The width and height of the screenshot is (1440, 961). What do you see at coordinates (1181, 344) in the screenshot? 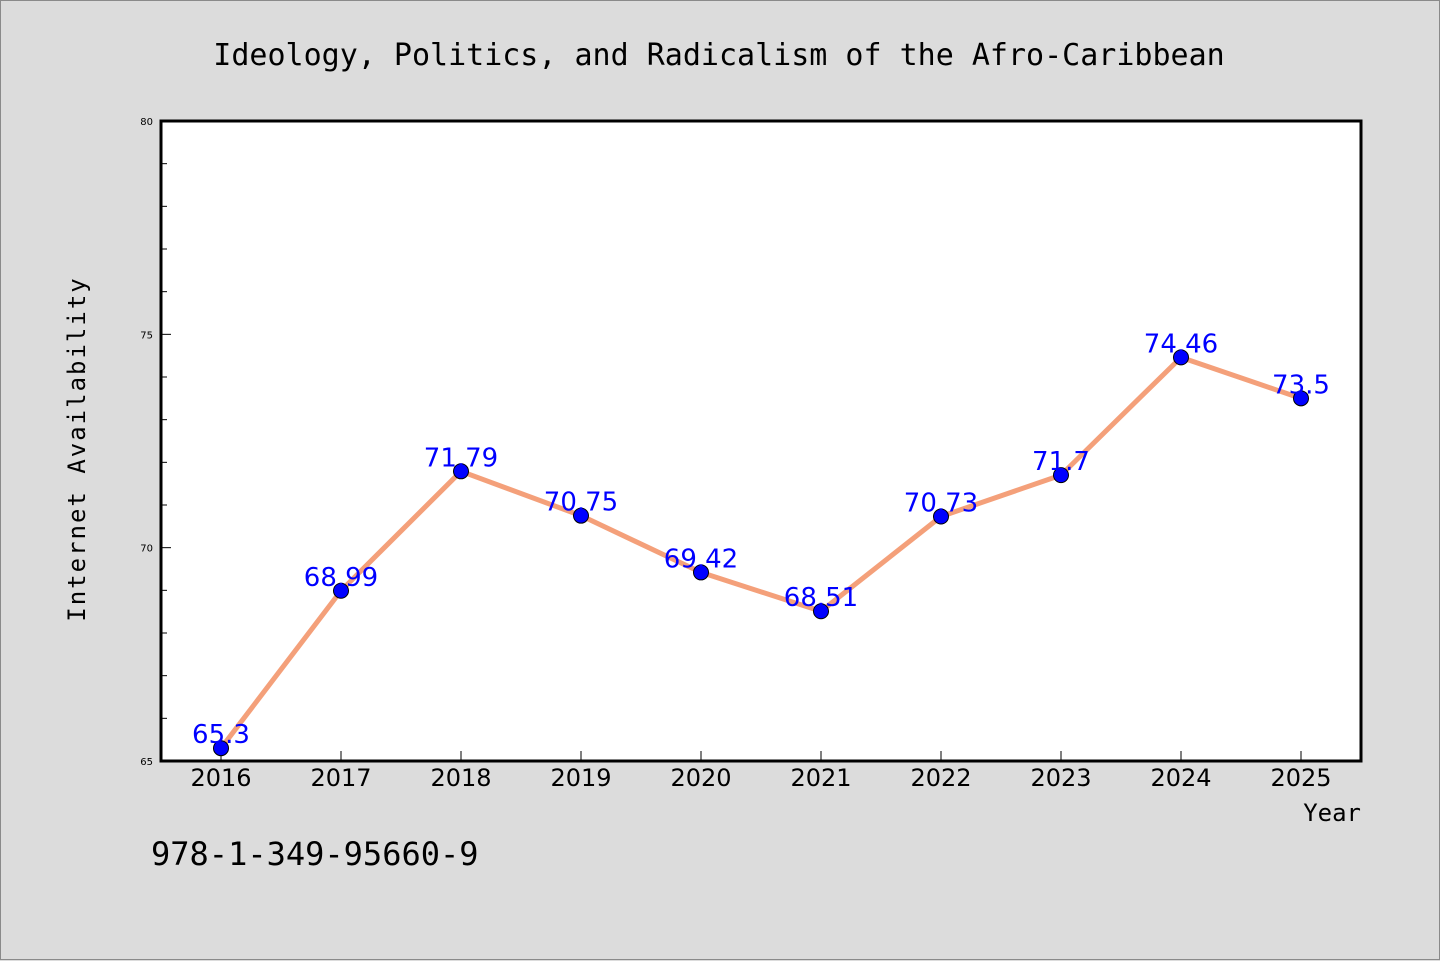
I see `data-label: 74.46` at bounding box center [1181, 344].